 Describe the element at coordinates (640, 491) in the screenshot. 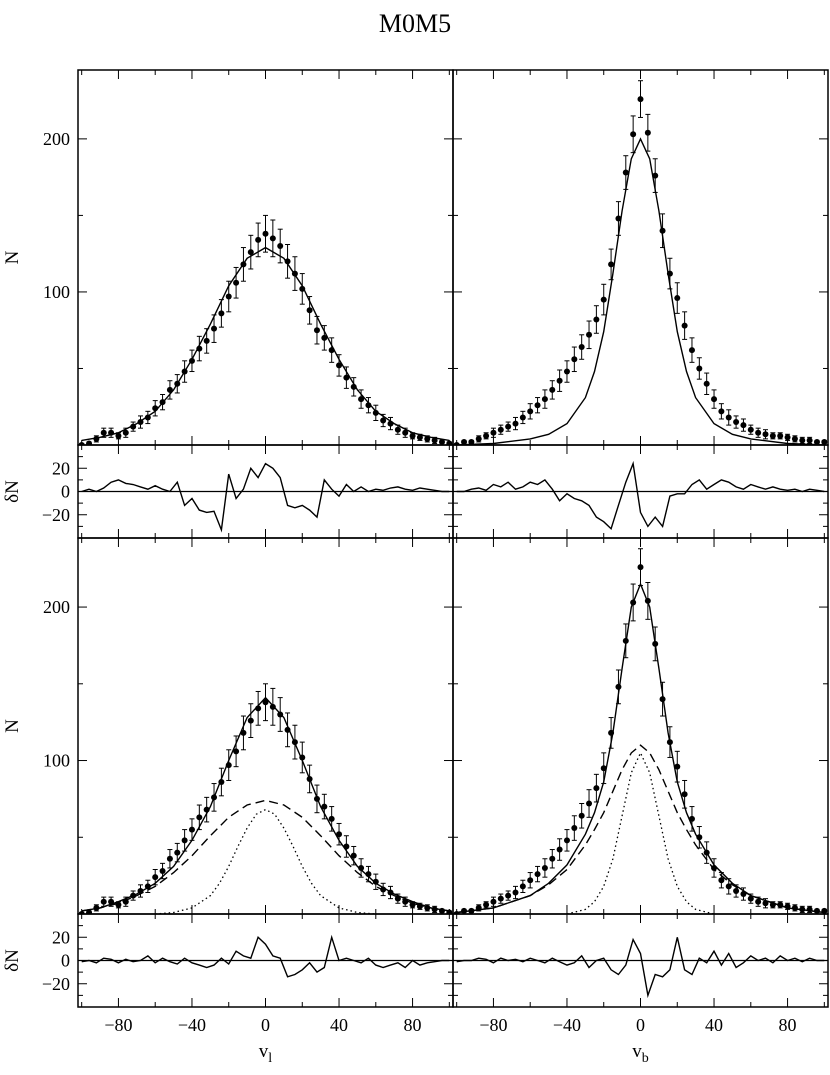

I see `panel-residual-top-right` at that location.